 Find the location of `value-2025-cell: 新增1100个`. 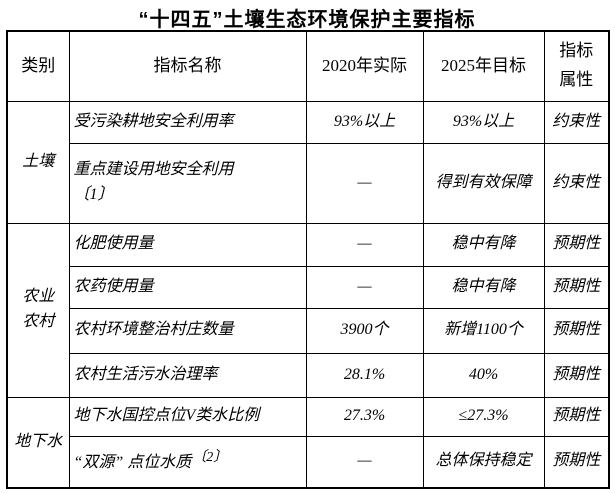

value-2025-cell: 新增1100个 is located at coordinates (483, 330).